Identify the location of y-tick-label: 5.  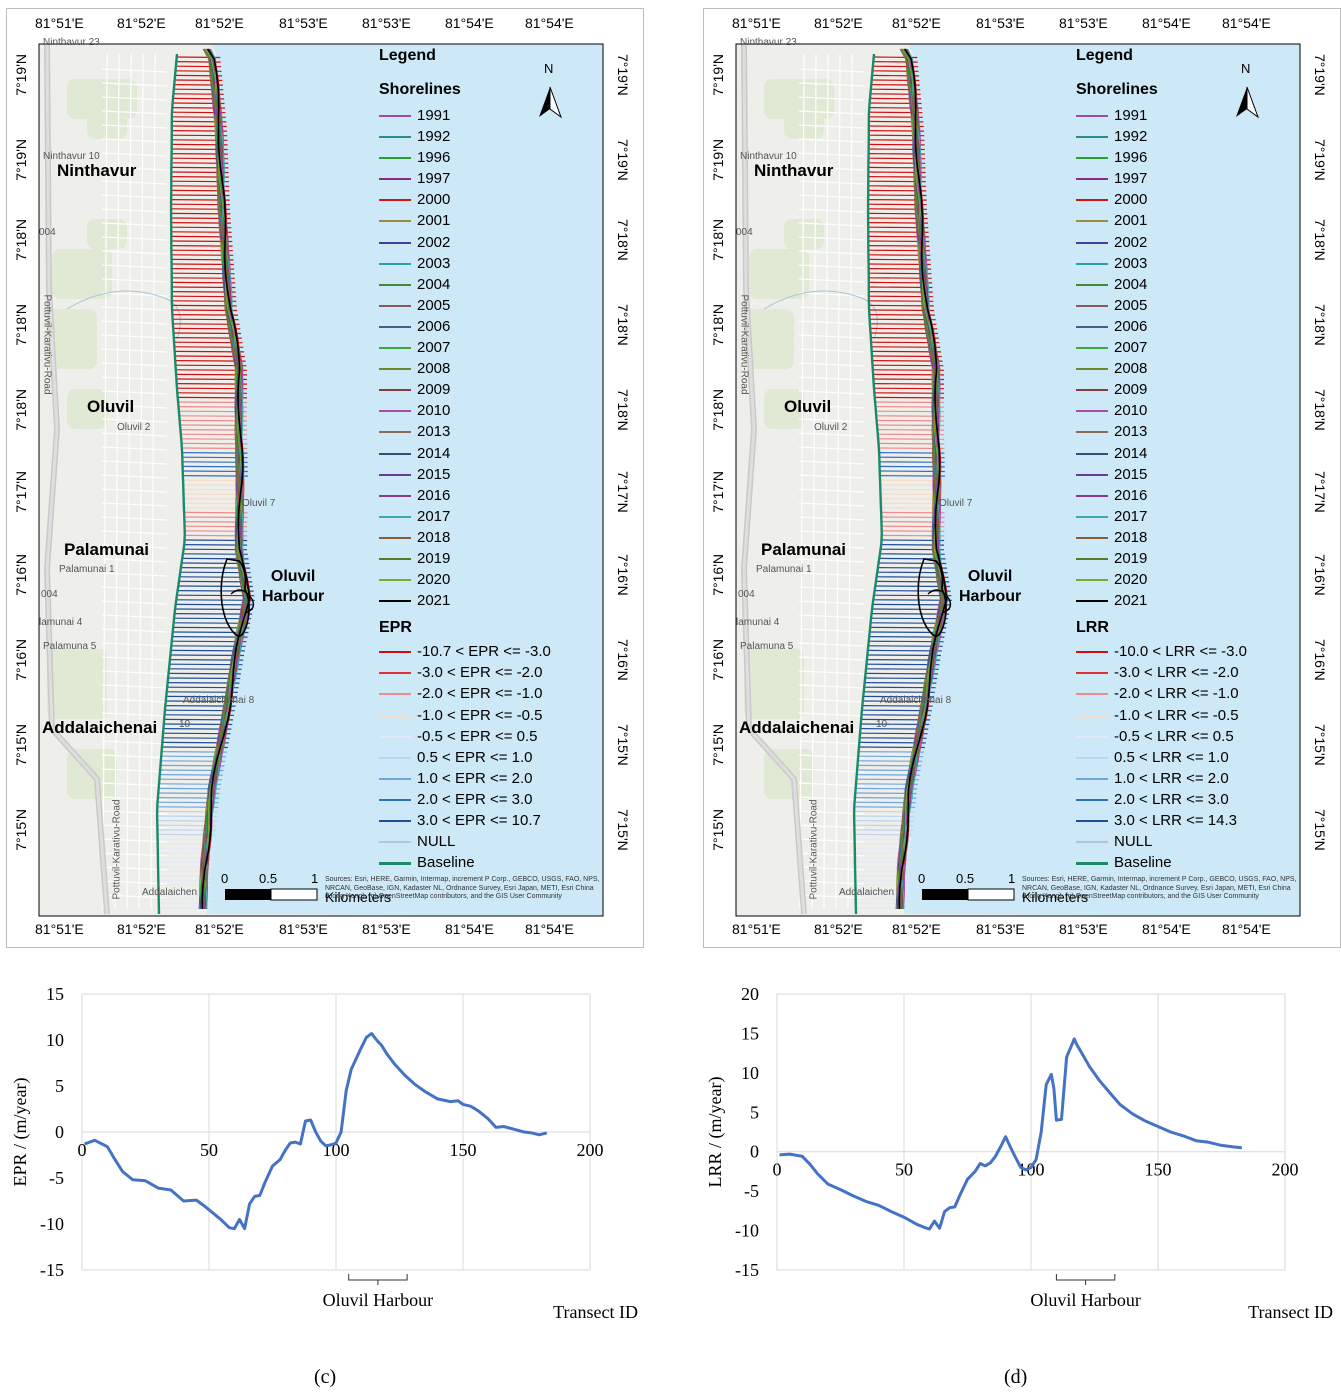
(59, 1086).